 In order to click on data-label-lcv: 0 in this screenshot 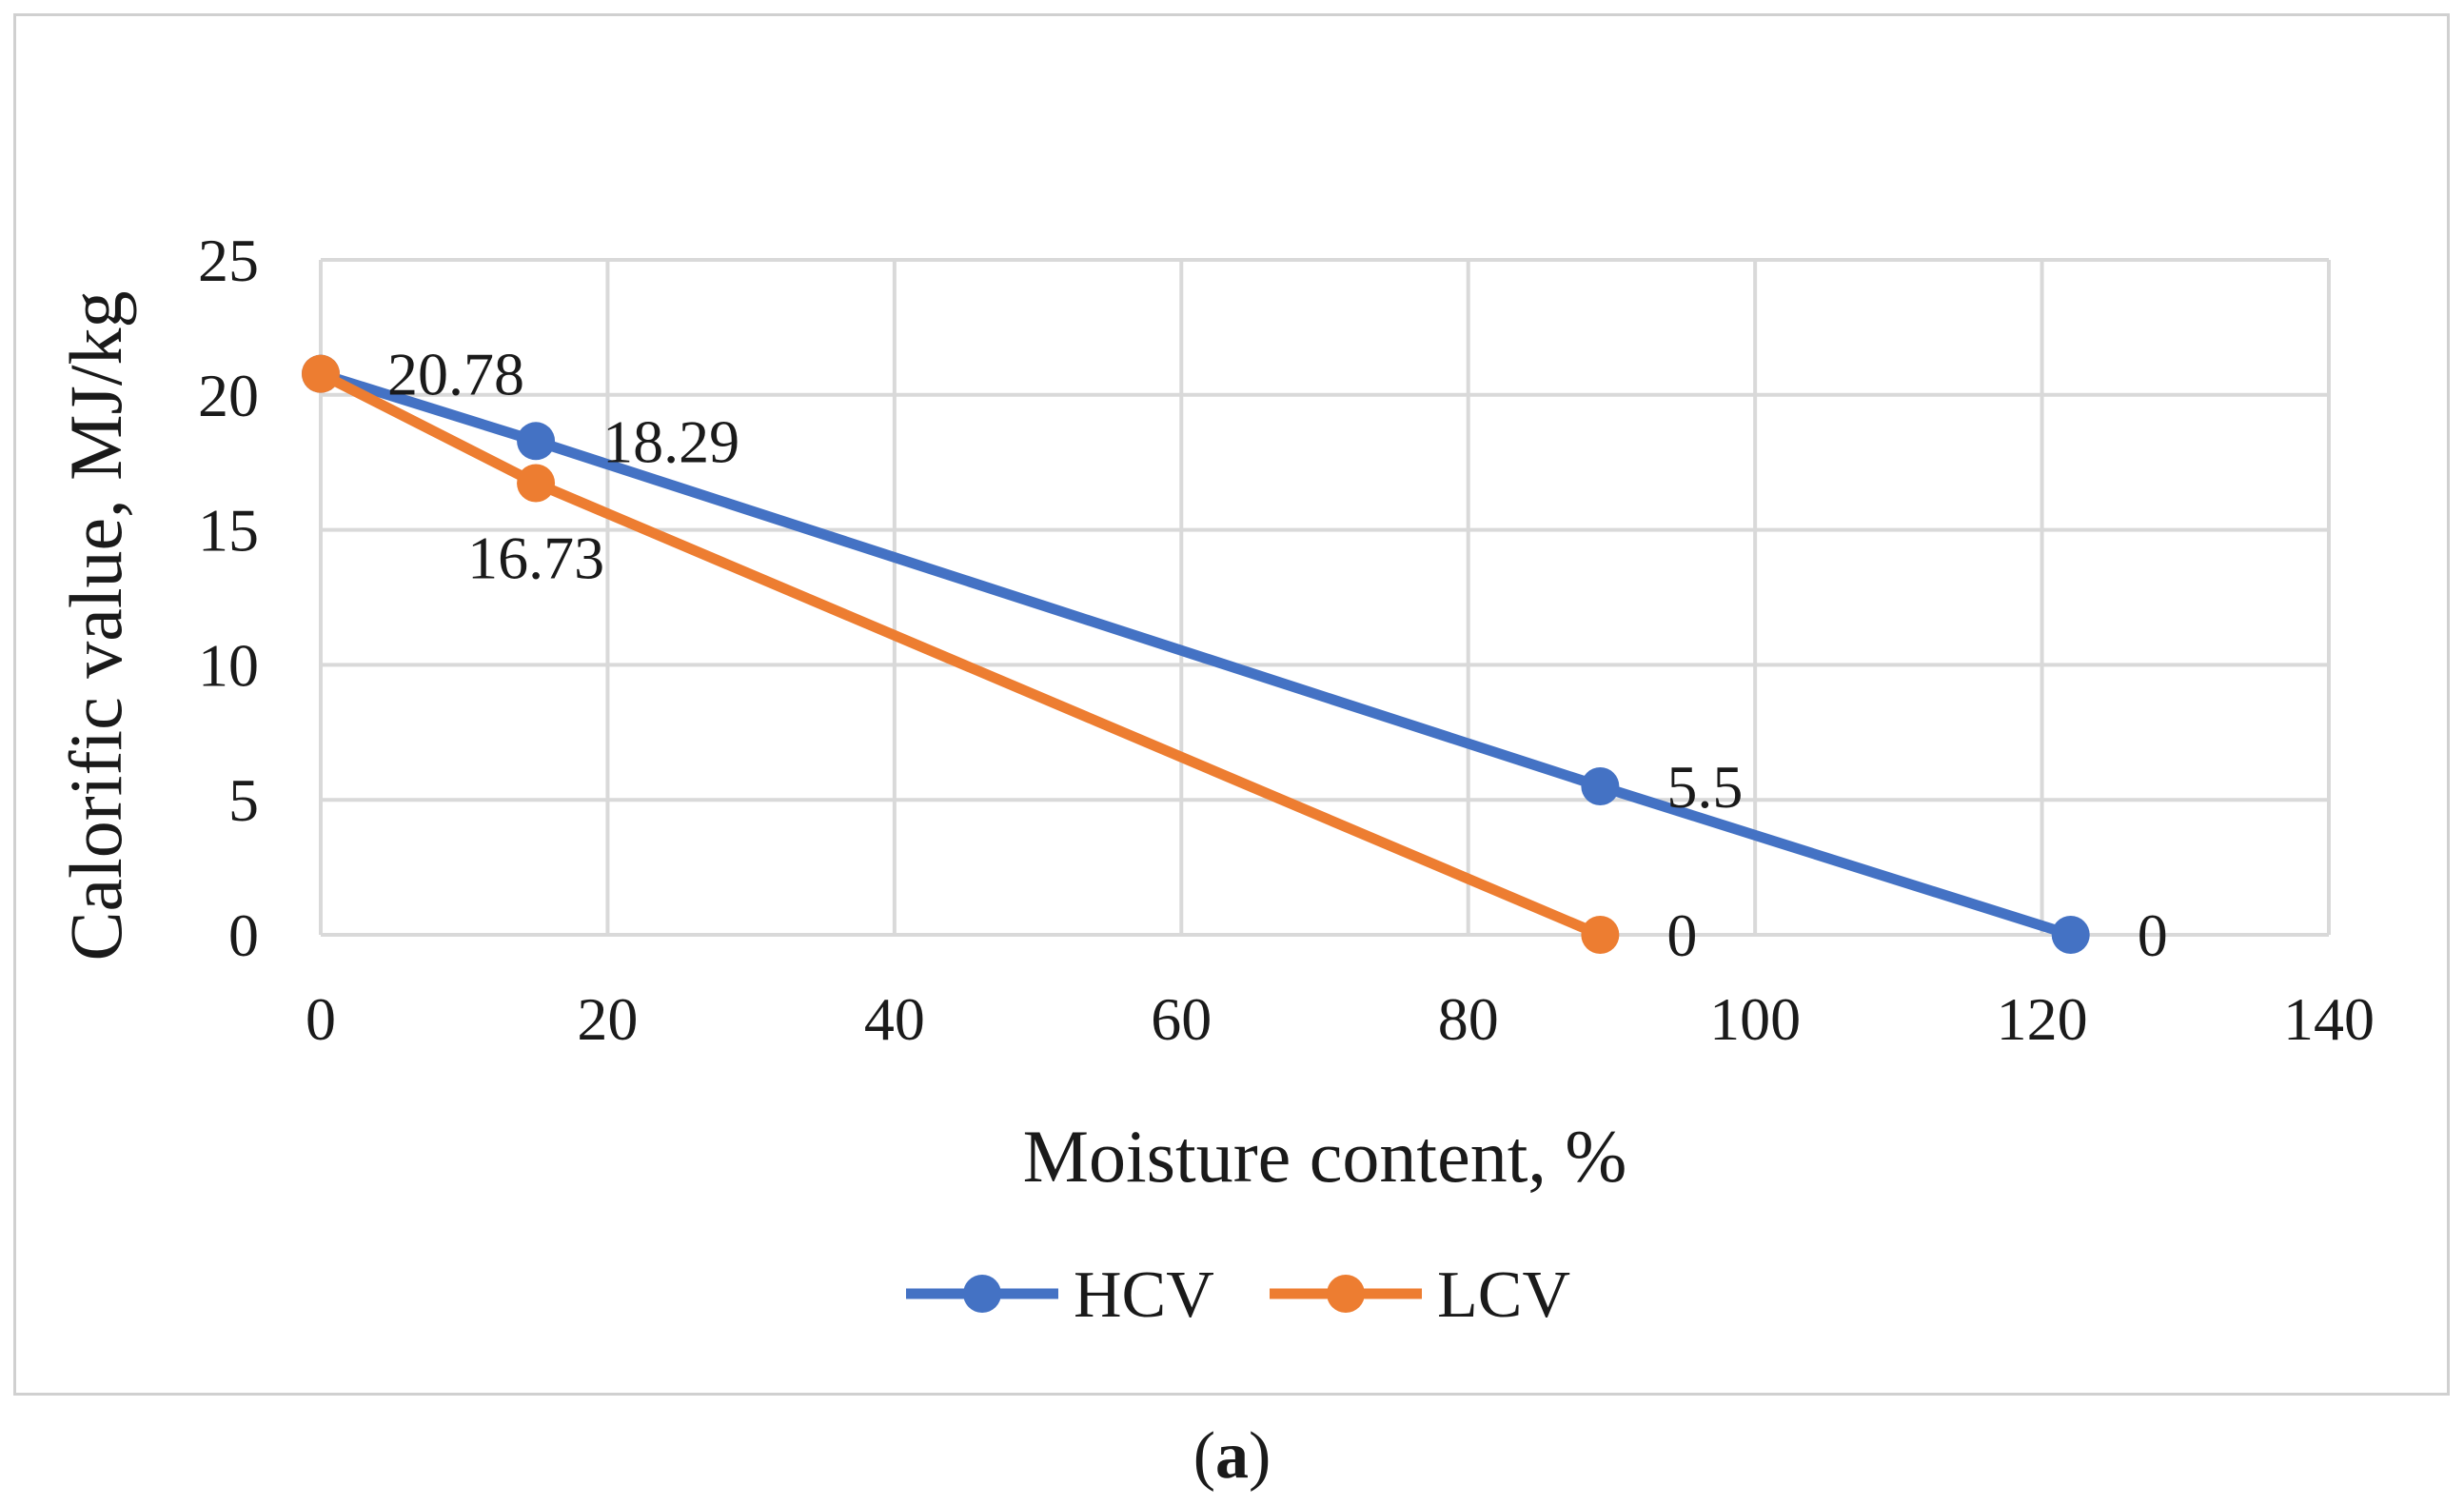, I will do `click(1681, 935)`.